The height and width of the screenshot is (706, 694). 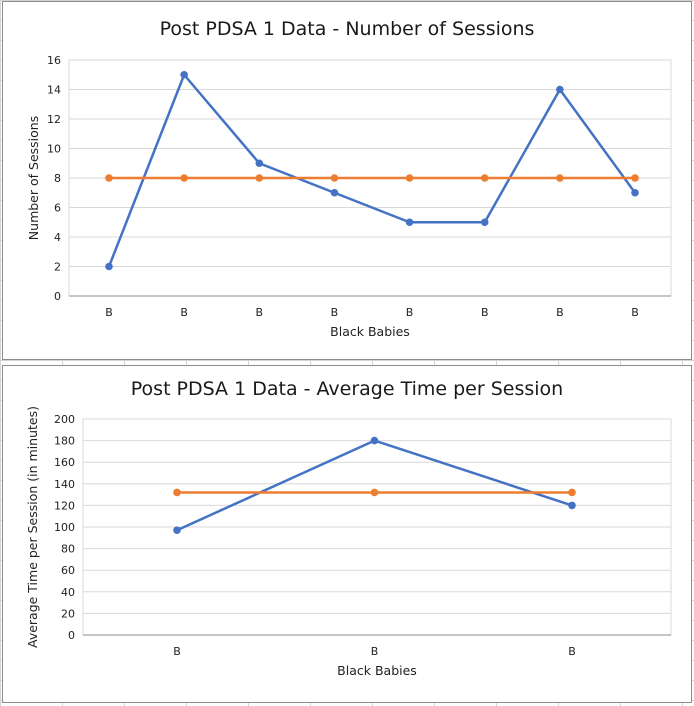 I want to click on y-tick-label: 100, so click(x=64, y=527).